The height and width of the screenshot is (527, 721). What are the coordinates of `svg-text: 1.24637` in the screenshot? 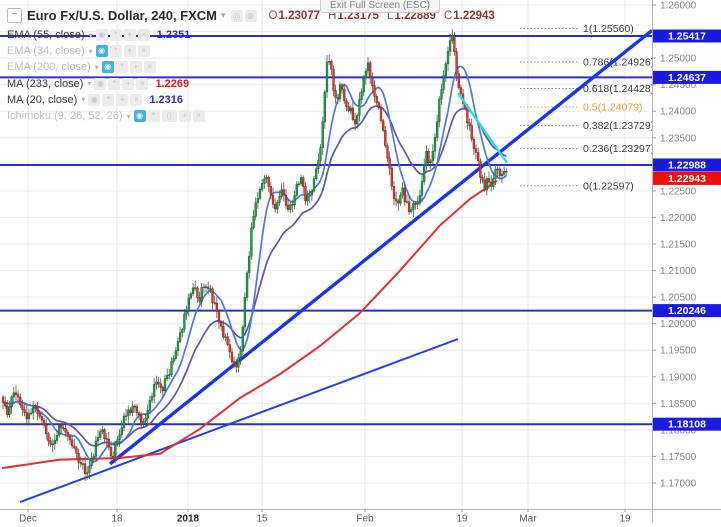 It's located at (687, 78).